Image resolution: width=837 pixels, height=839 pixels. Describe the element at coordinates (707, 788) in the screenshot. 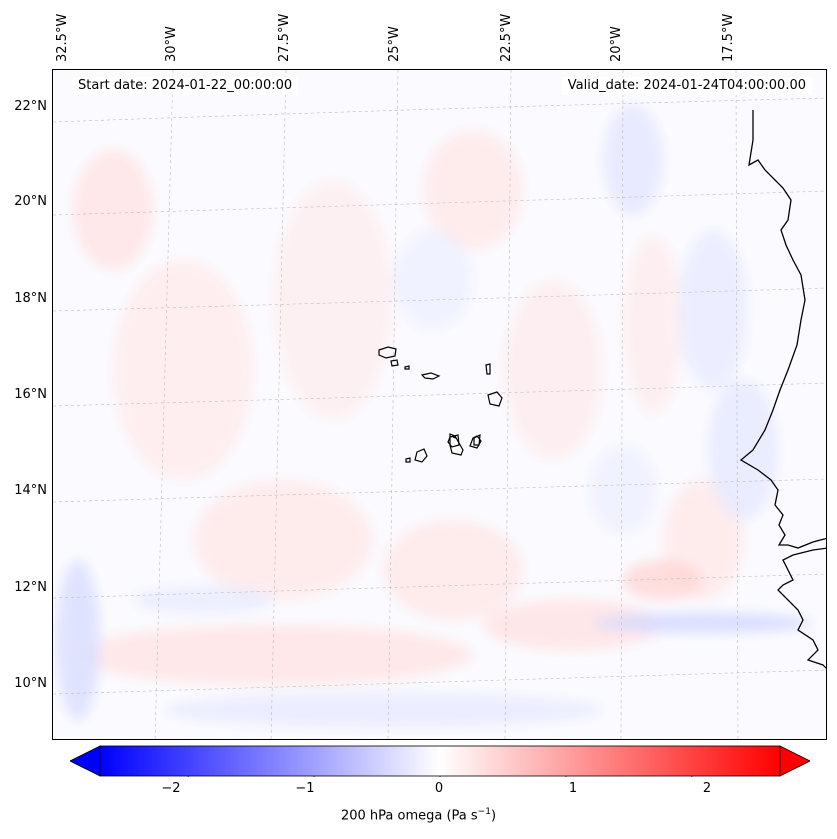

I see `colorbar-tick-label: 2` at that location.